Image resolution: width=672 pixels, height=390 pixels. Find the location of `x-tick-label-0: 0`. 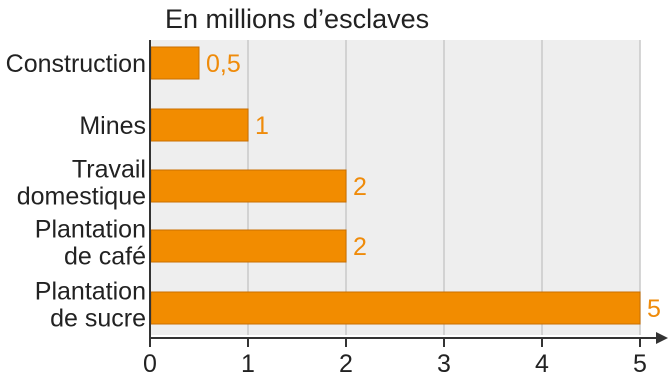

x-tick-label-0: 0 is located at coordinates (150, 364).